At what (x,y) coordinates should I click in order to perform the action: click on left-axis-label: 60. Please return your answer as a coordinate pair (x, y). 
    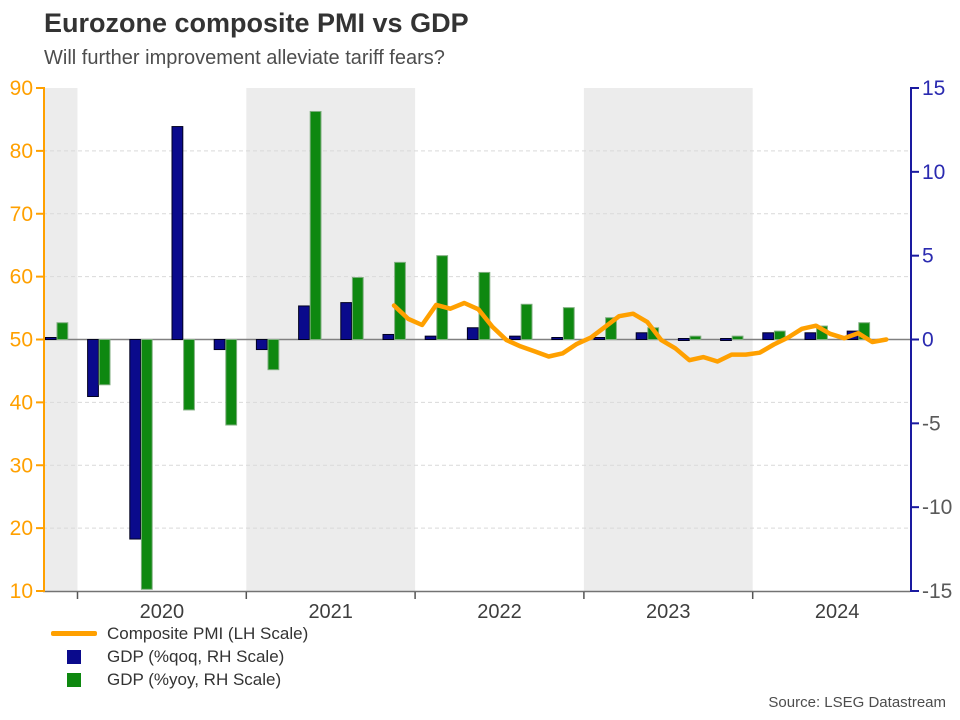
    Looking at the image, I should click on (21, 277).